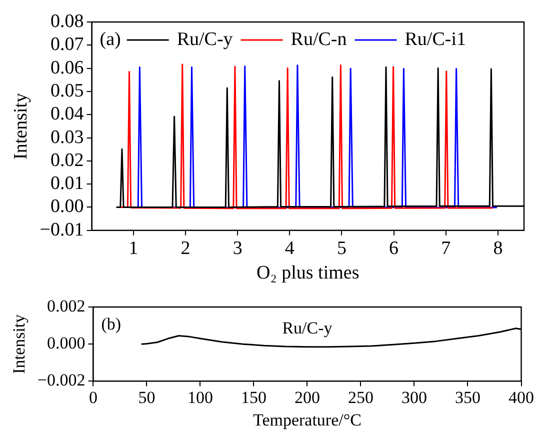  What do you see at coordinates (200, 397) in the screenshot?
I see `x-tick-label: 100` at bounding box center [200, 397].